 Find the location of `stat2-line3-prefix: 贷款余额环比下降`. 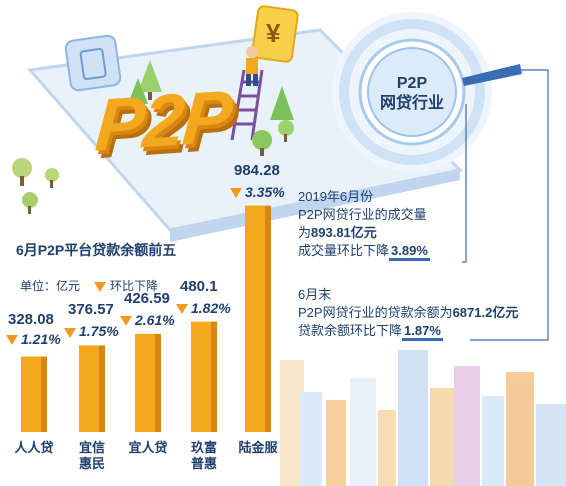

stat2-line3-prefix: 贷款余额环比下降 is located at coordinates (350, 330).